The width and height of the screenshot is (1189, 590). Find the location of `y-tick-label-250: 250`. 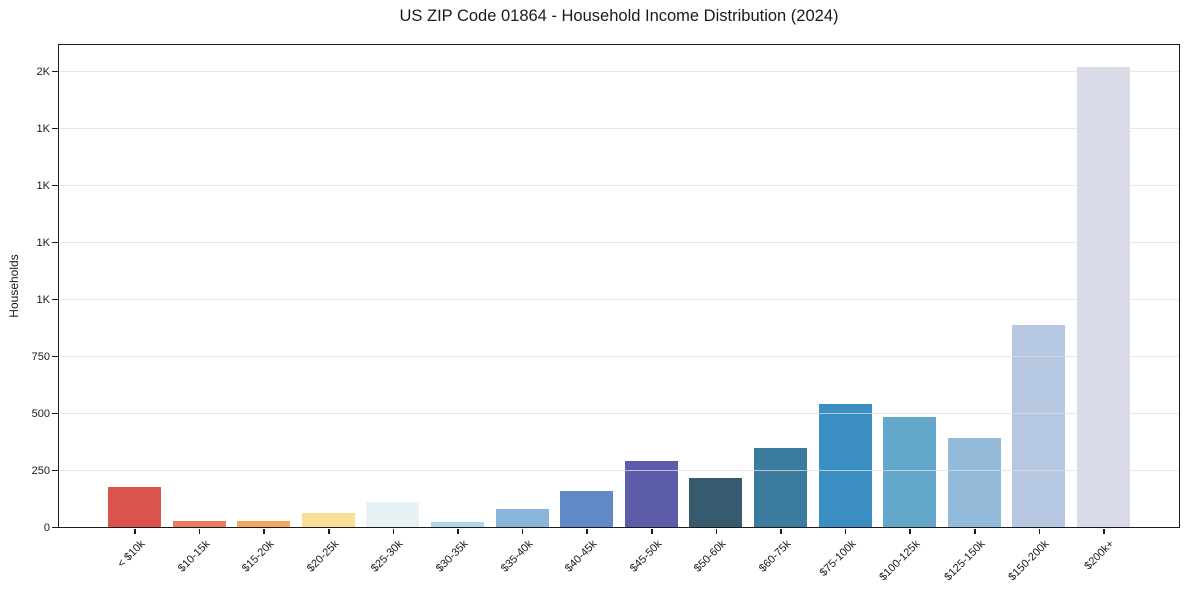

y-tick-label-250: 250 is located at coordinates (40, 470).